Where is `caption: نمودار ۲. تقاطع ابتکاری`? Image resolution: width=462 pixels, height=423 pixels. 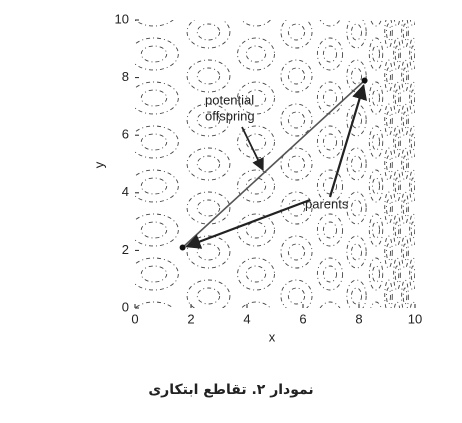
caption: نمودار ۲. تقاطع ابتکاری is located at coordinates (230, 390).